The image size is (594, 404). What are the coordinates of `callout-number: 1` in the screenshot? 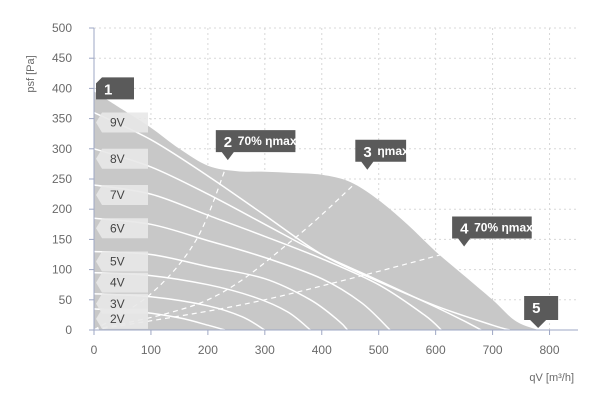 It's located at (108, 89).